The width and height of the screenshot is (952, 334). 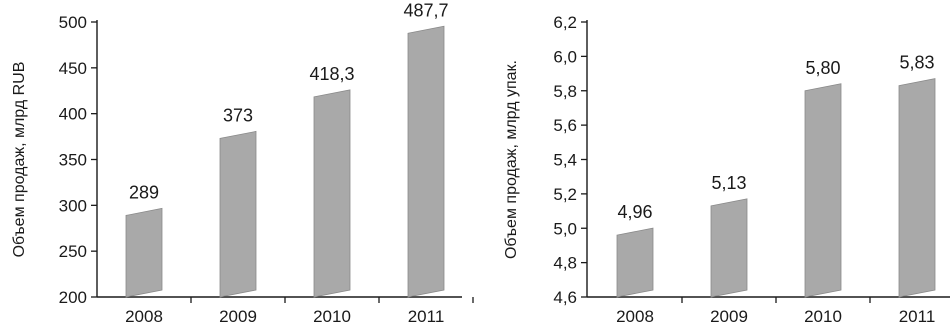 What do you see at coordinates (565, 263) in the screenshot?
I see `y-tick-label: 4,8` at bounding box center [565, 263].